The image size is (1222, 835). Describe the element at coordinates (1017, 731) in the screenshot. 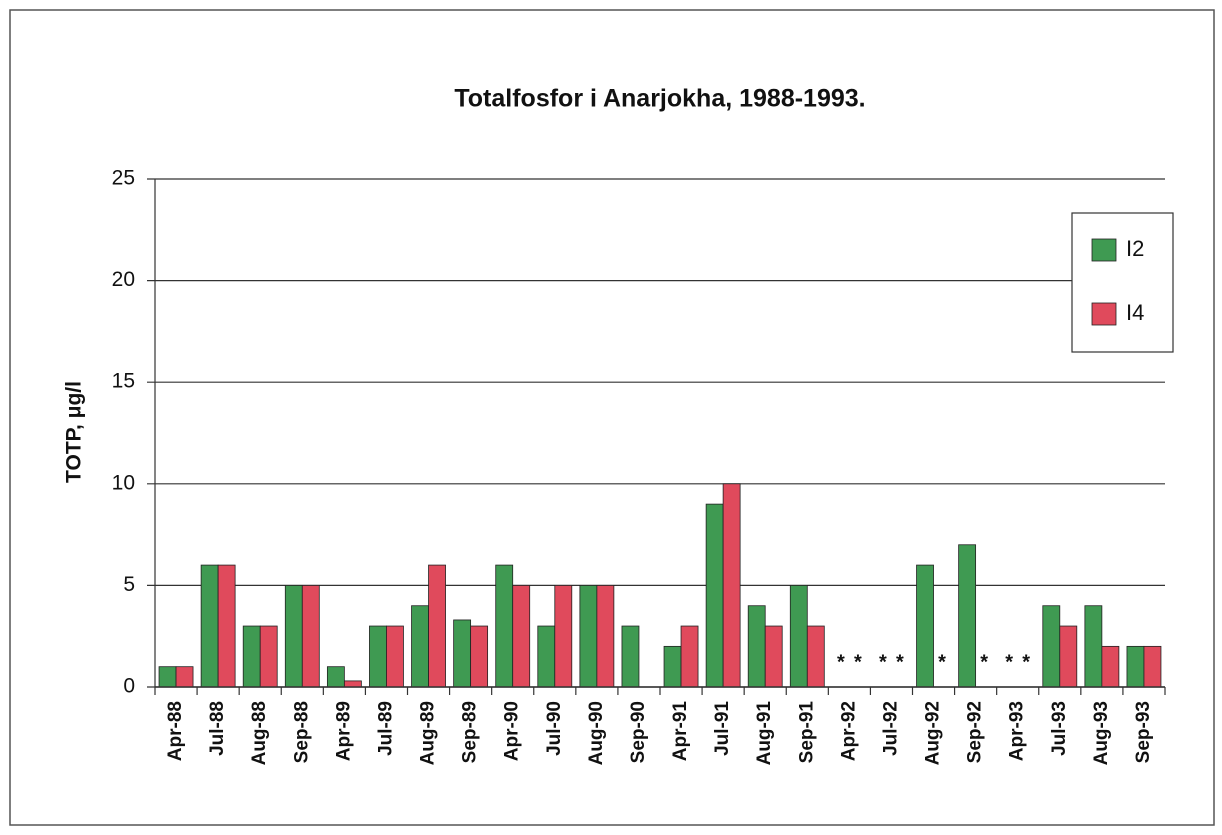

I see `x-tick-label: Apr-93` at that location.